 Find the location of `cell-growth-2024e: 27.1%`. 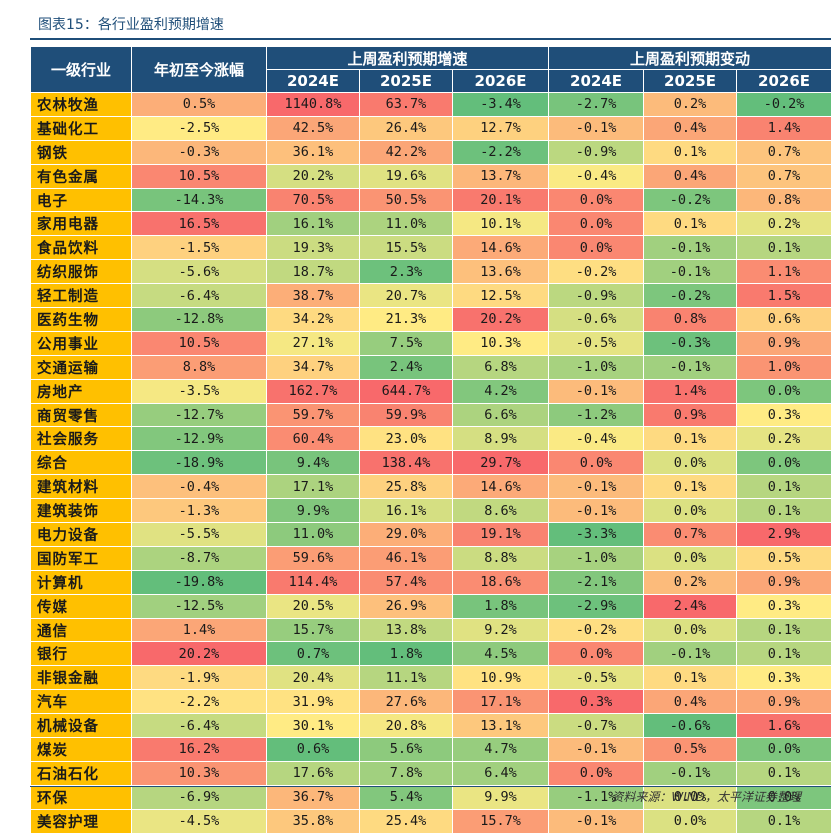

cell-growth-2024e: 27.1% is located at coordinates (313, 343).